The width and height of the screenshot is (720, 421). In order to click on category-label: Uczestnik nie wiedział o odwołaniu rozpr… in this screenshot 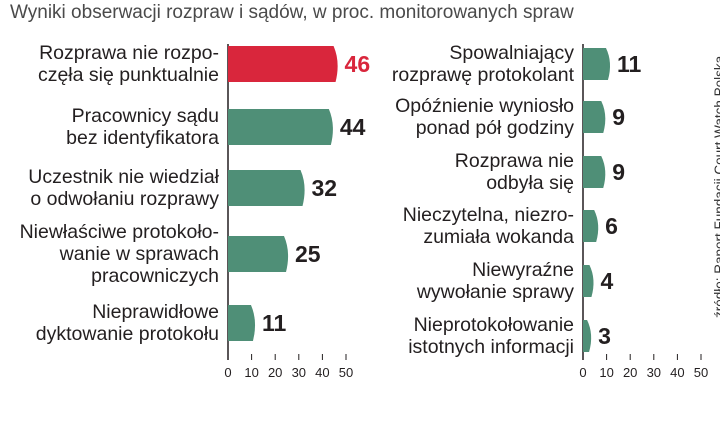, I will do `click(123, 188)`.